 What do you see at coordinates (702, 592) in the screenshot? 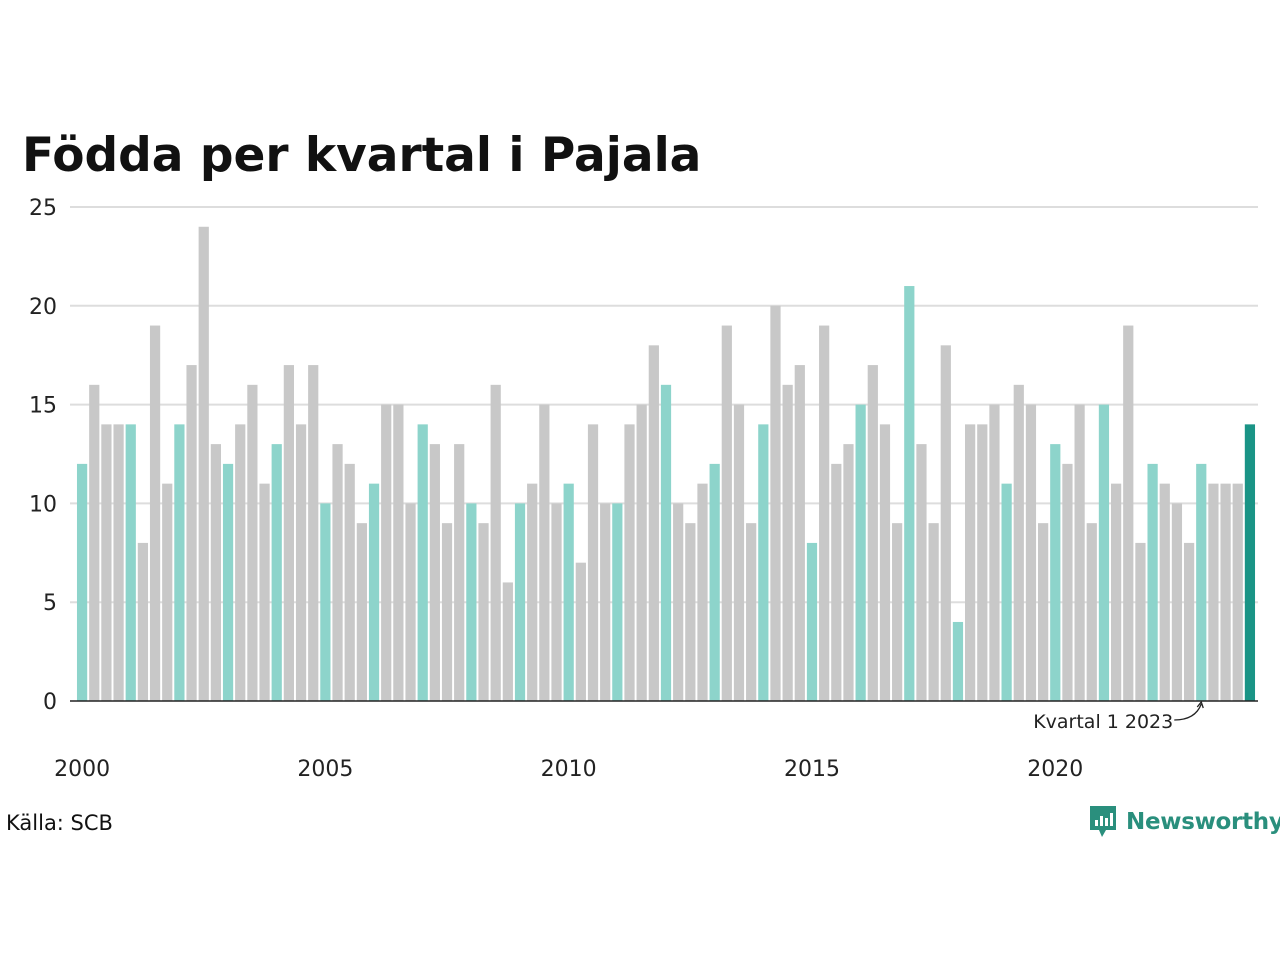
I see `bar-2012-q4` at bounding box center [702, 592].